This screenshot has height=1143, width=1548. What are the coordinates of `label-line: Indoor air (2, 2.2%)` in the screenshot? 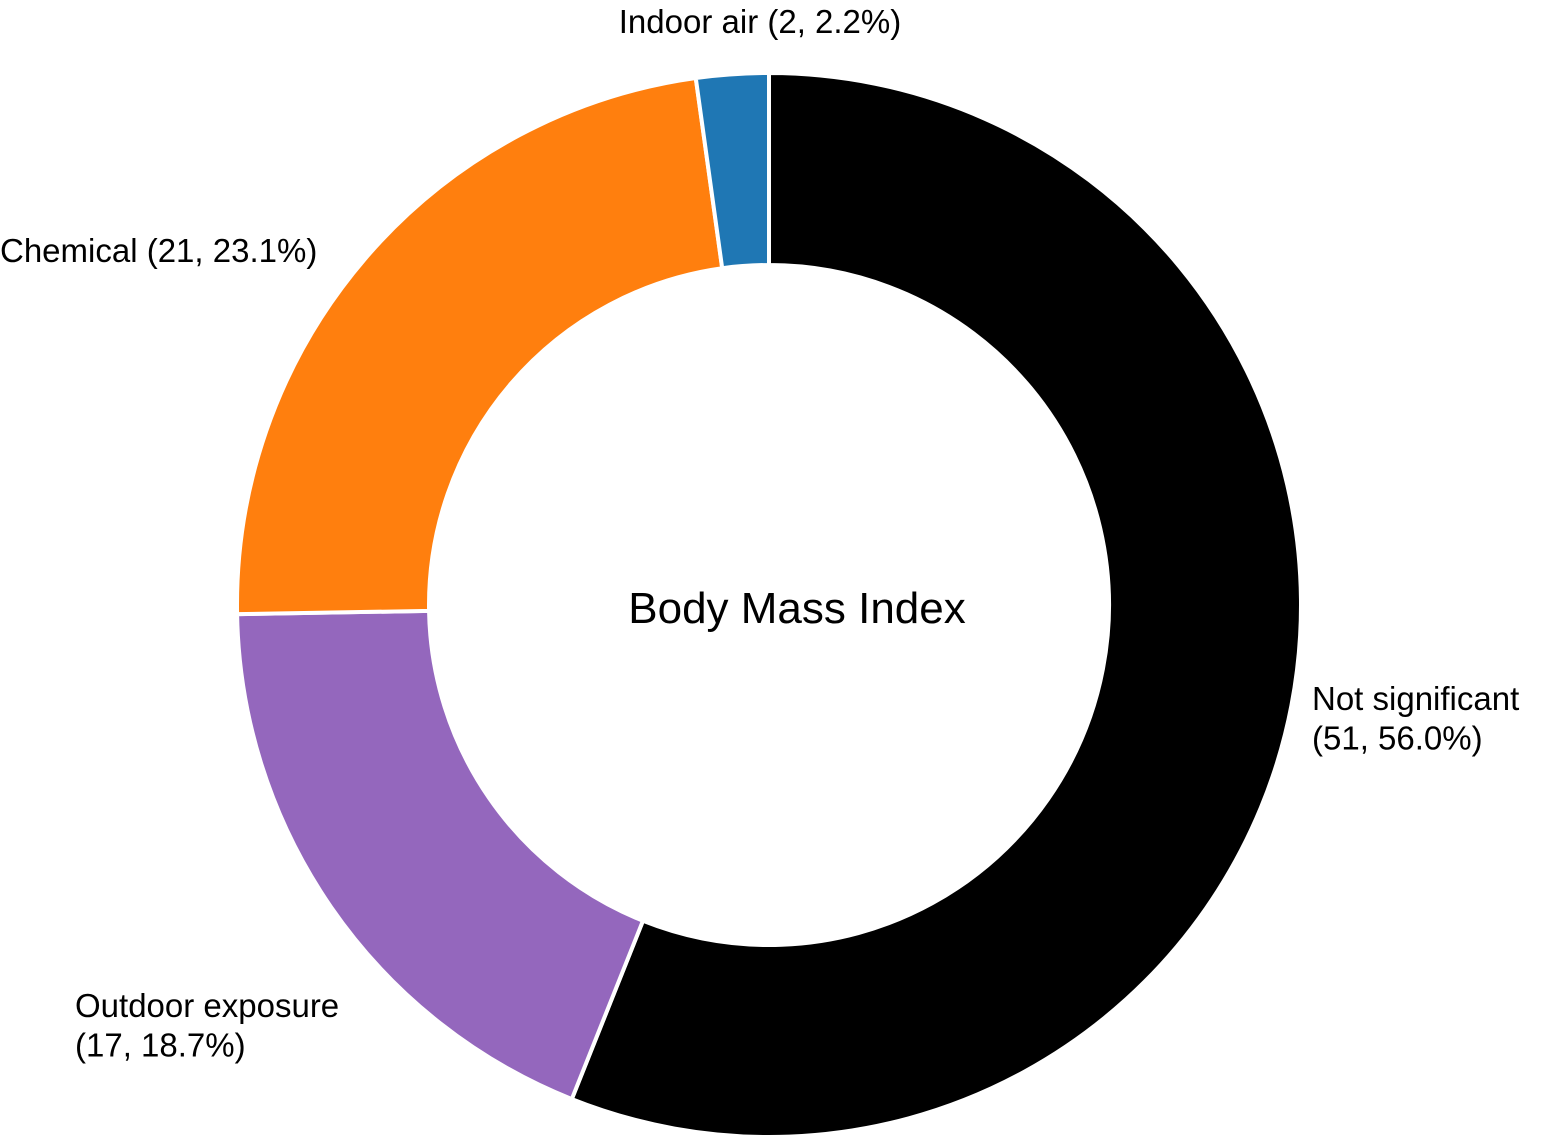 It's located at (760, 21).